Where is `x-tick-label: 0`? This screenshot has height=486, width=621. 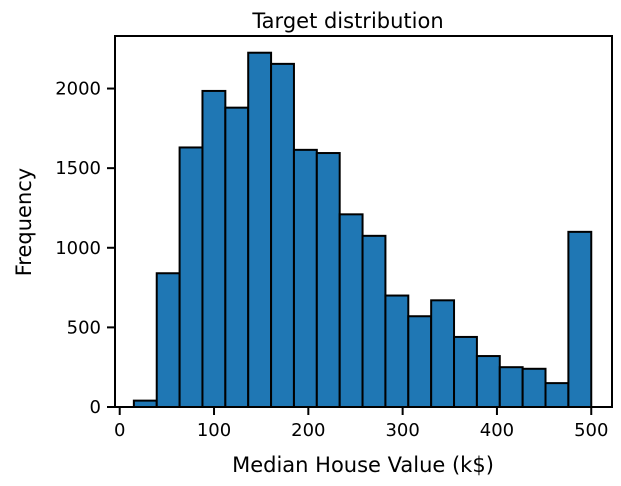 x-tick-label: 0 is located at coordinates (119, 430).